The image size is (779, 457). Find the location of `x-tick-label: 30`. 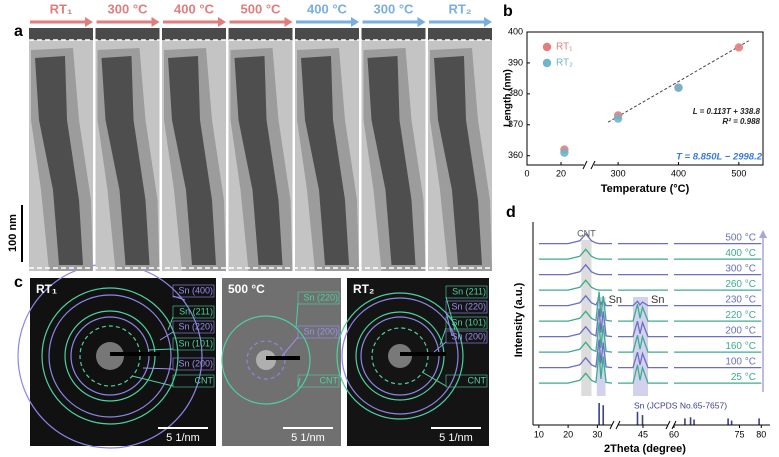

x-tick-label: 30 is located at coordinates (597, 434).